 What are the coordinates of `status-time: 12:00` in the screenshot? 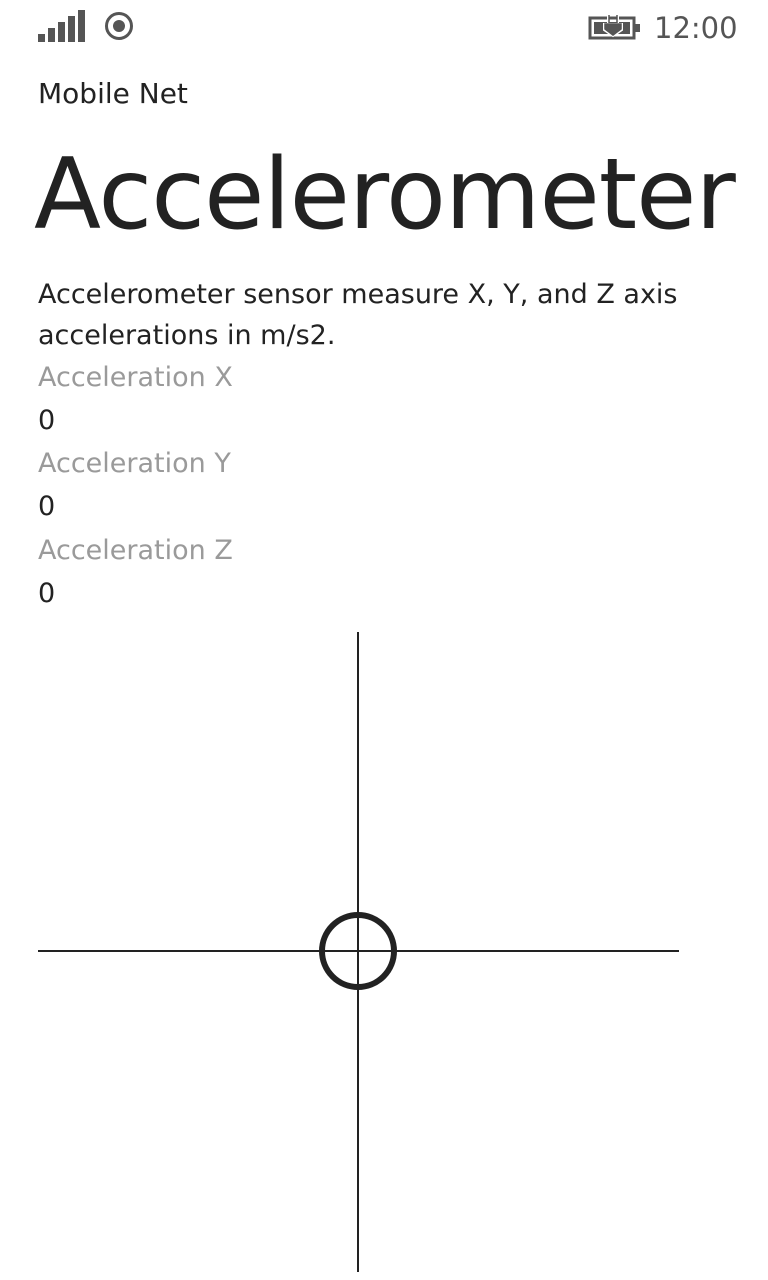 It's located at (696, 28).